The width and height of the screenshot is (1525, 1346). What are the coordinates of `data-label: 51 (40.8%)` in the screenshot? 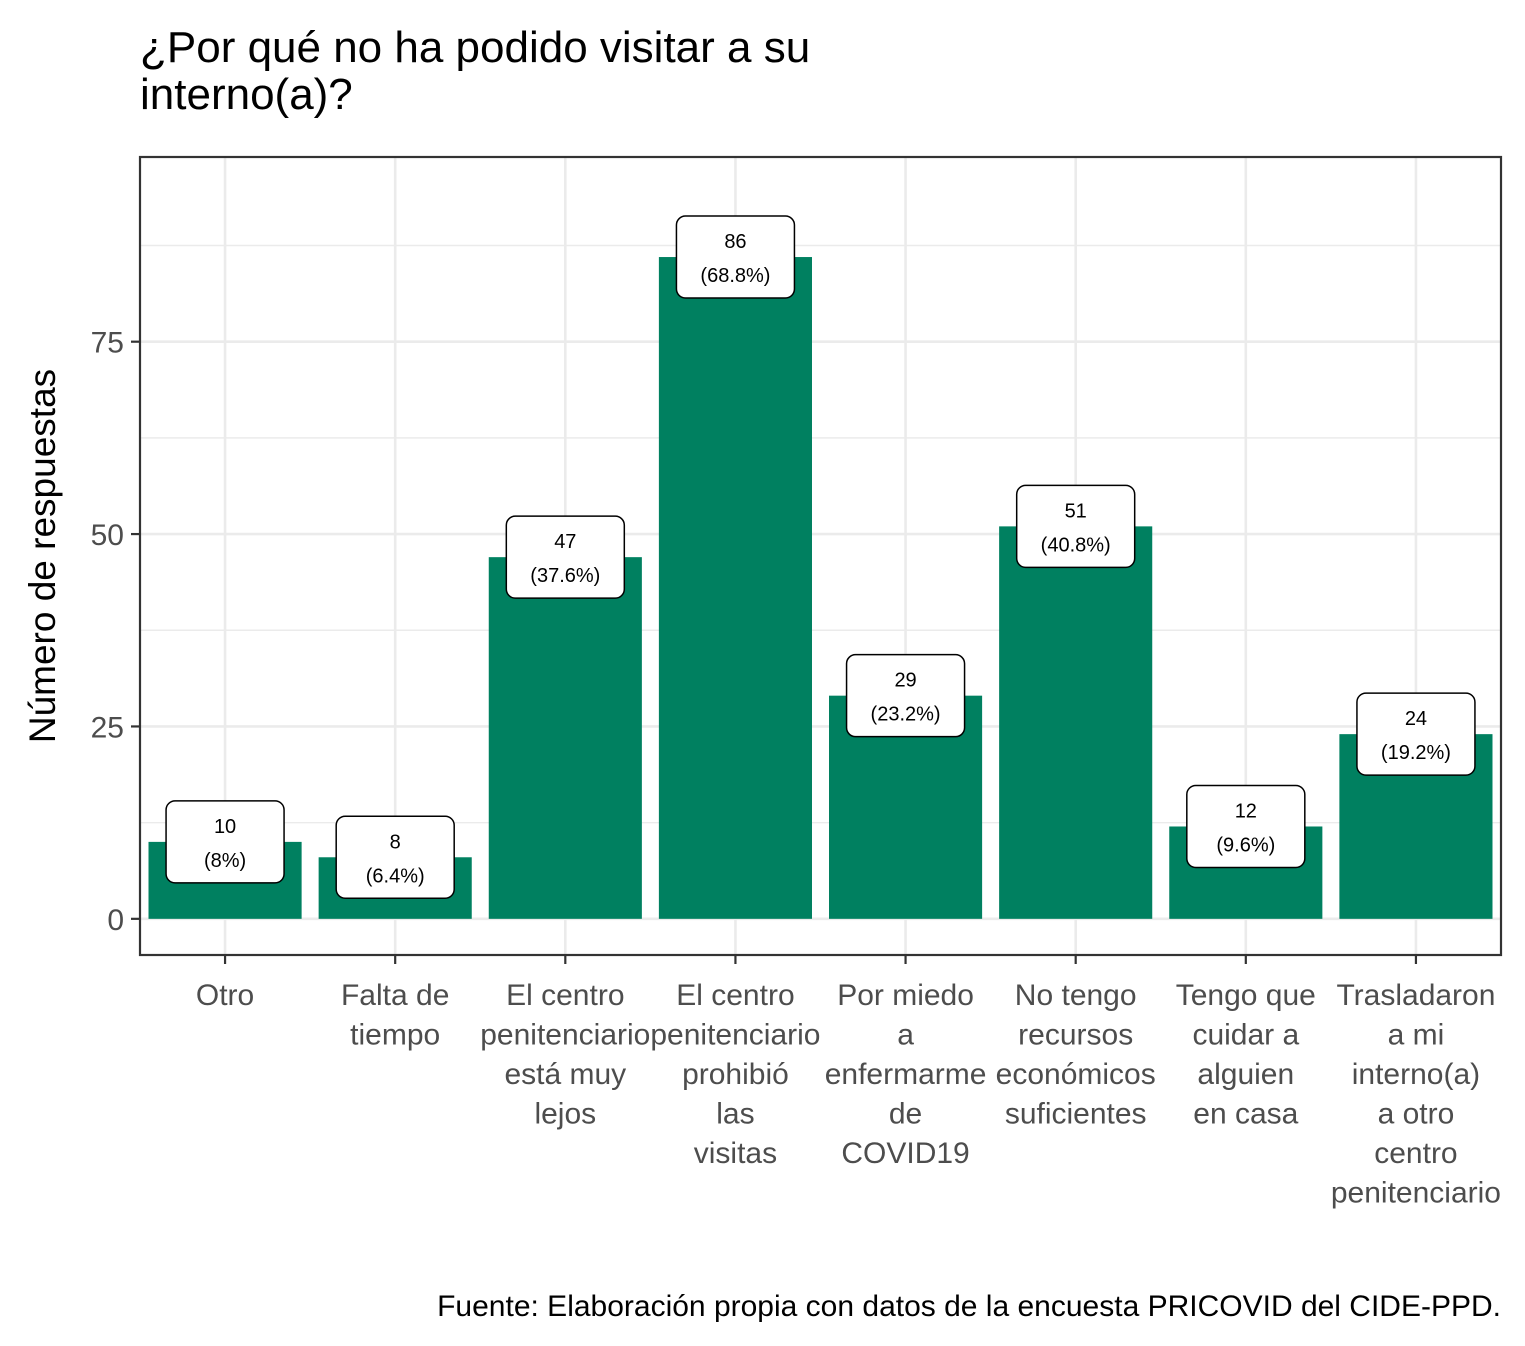 It's located at (1075, 526).